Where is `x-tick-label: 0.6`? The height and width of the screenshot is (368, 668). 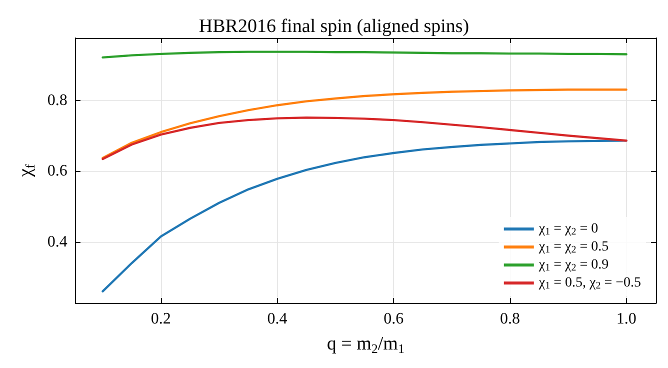
x-tick-label: 0.6 is located at coordinates (394, 319).